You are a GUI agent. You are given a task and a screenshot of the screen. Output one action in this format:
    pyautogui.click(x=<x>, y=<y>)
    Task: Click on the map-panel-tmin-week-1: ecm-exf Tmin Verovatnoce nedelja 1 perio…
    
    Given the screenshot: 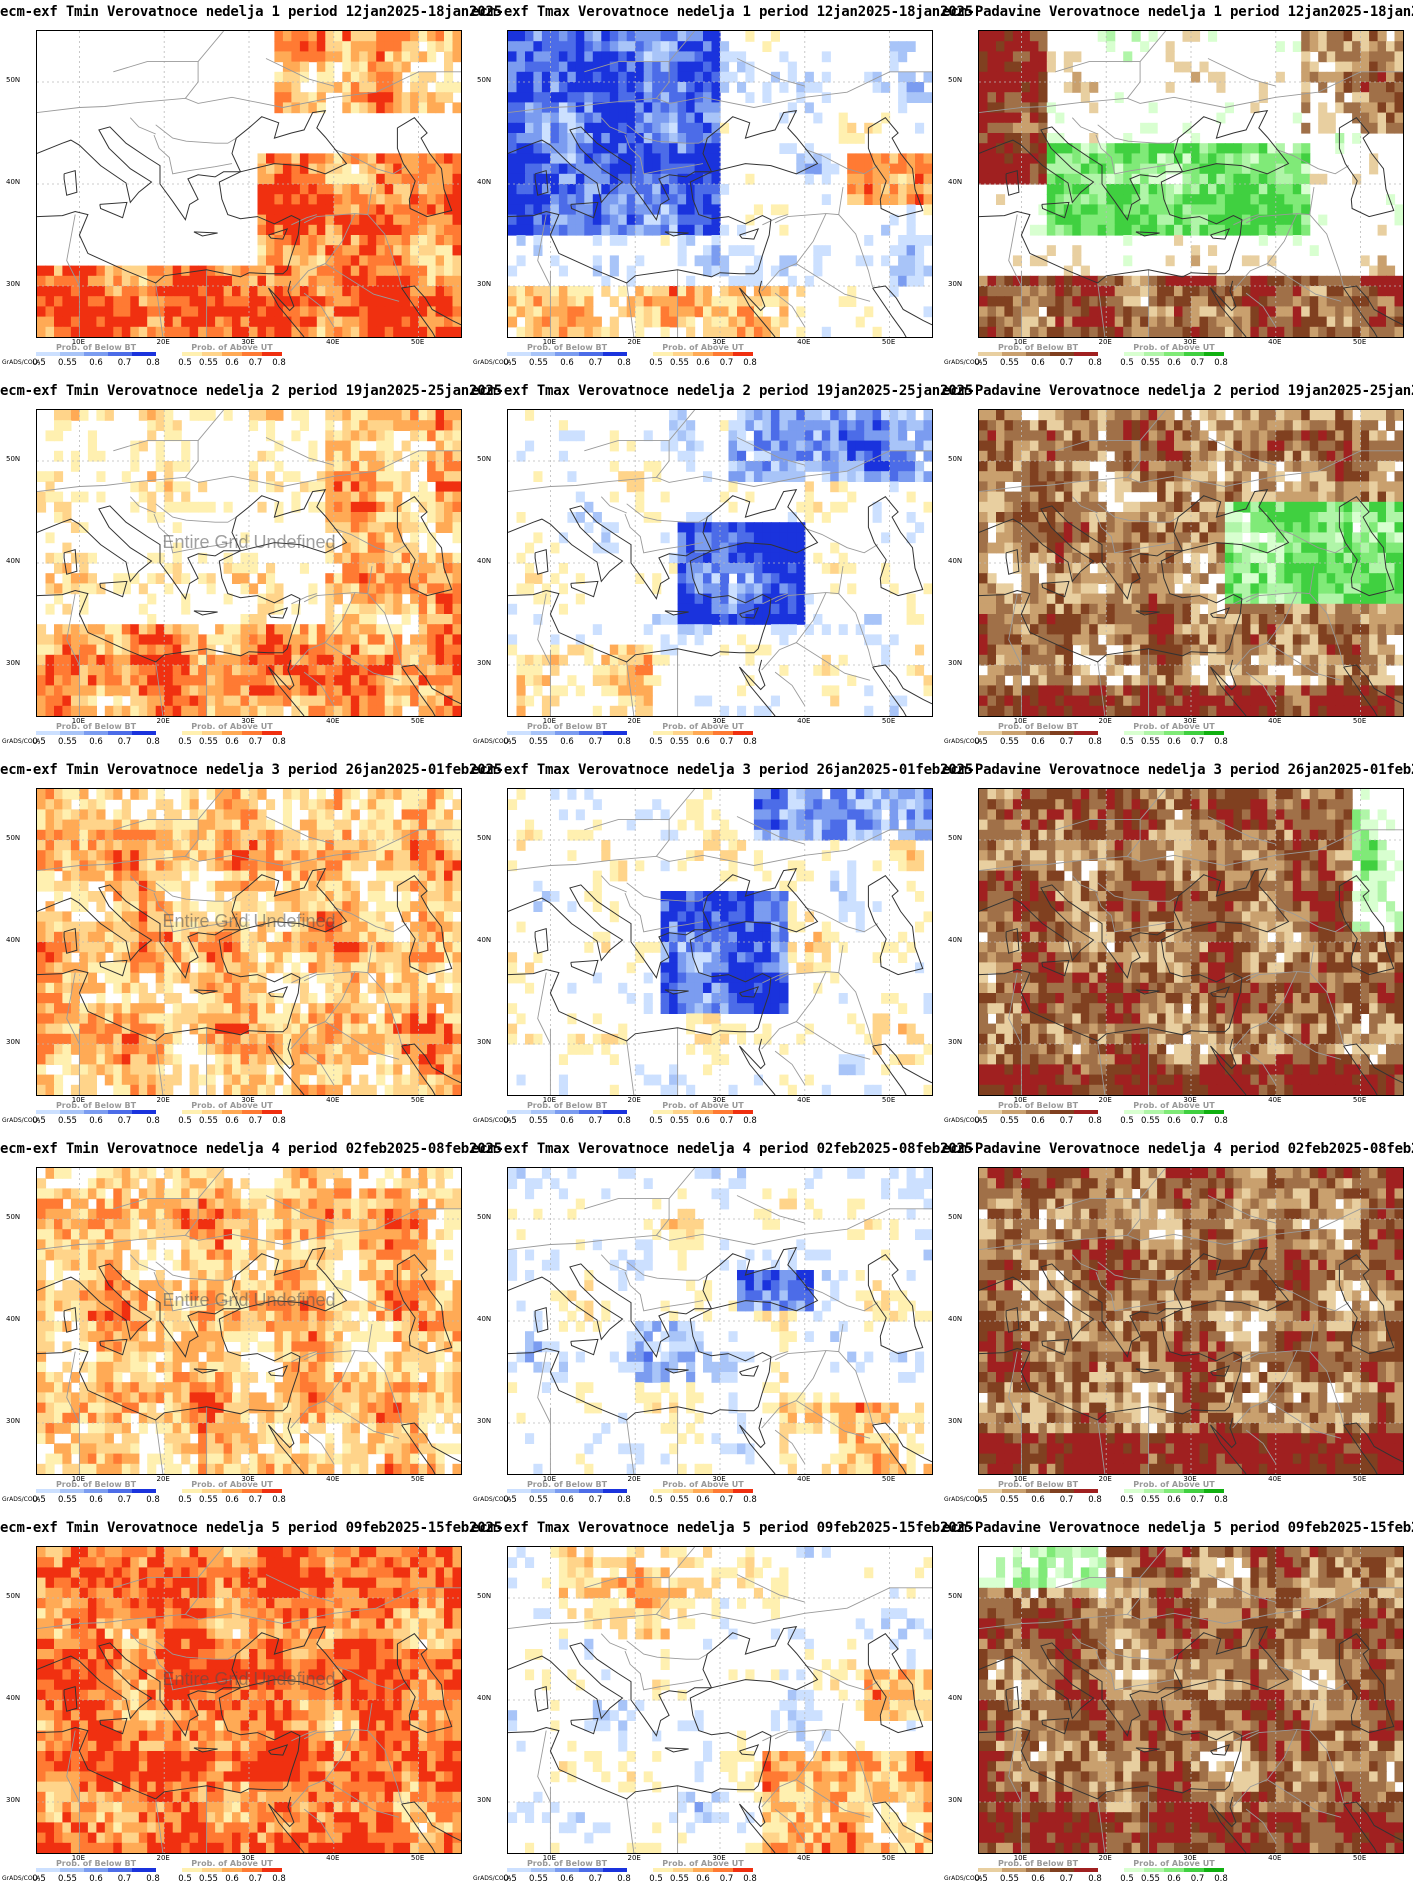 What is the action you would take?
    pyautogui.click(x=251, y=189)
    